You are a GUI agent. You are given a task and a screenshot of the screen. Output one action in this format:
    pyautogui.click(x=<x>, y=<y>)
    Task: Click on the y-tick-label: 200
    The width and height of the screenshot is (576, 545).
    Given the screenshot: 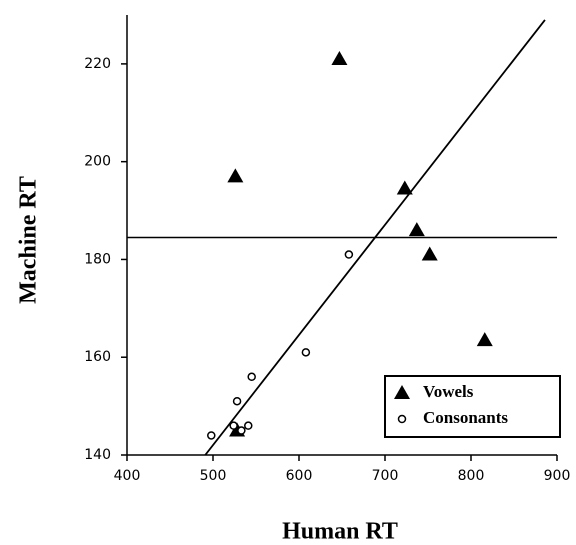 What is the action you would take?
    pyautogui.click(x=97, y=162)
    